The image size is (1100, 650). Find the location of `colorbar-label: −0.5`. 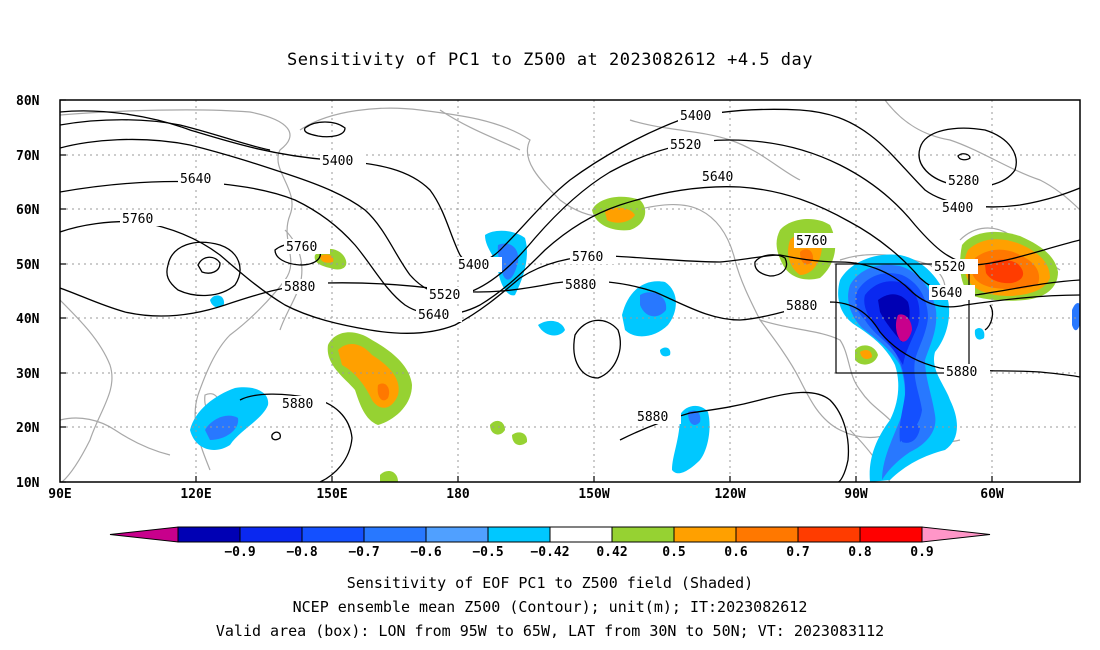

colorbar-label: −0.5 is located at coordinates (487, 552).